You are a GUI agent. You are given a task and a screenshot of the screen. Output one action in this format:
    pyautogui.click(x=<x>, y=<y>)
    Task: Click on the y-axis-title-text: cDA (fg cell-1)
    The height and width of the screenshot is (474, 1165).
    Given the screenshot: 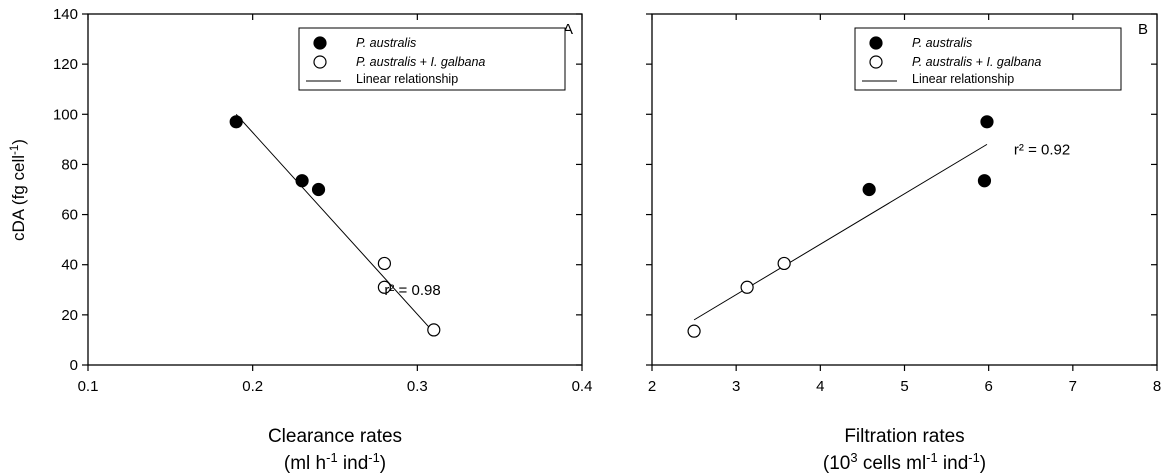 What is the action you would take?
    pyautogui.click(x=18, y=190)
    